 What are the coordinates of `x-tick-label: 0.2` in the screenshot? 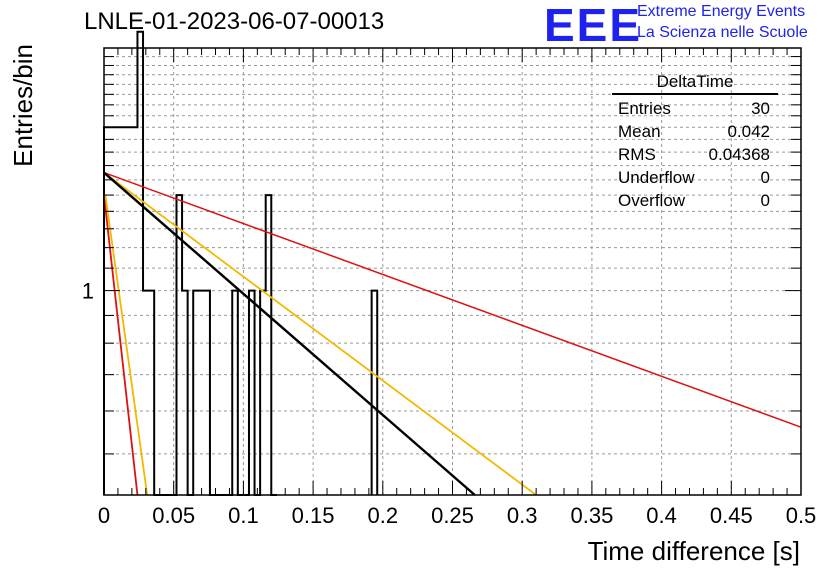 It's located at (383, 515).